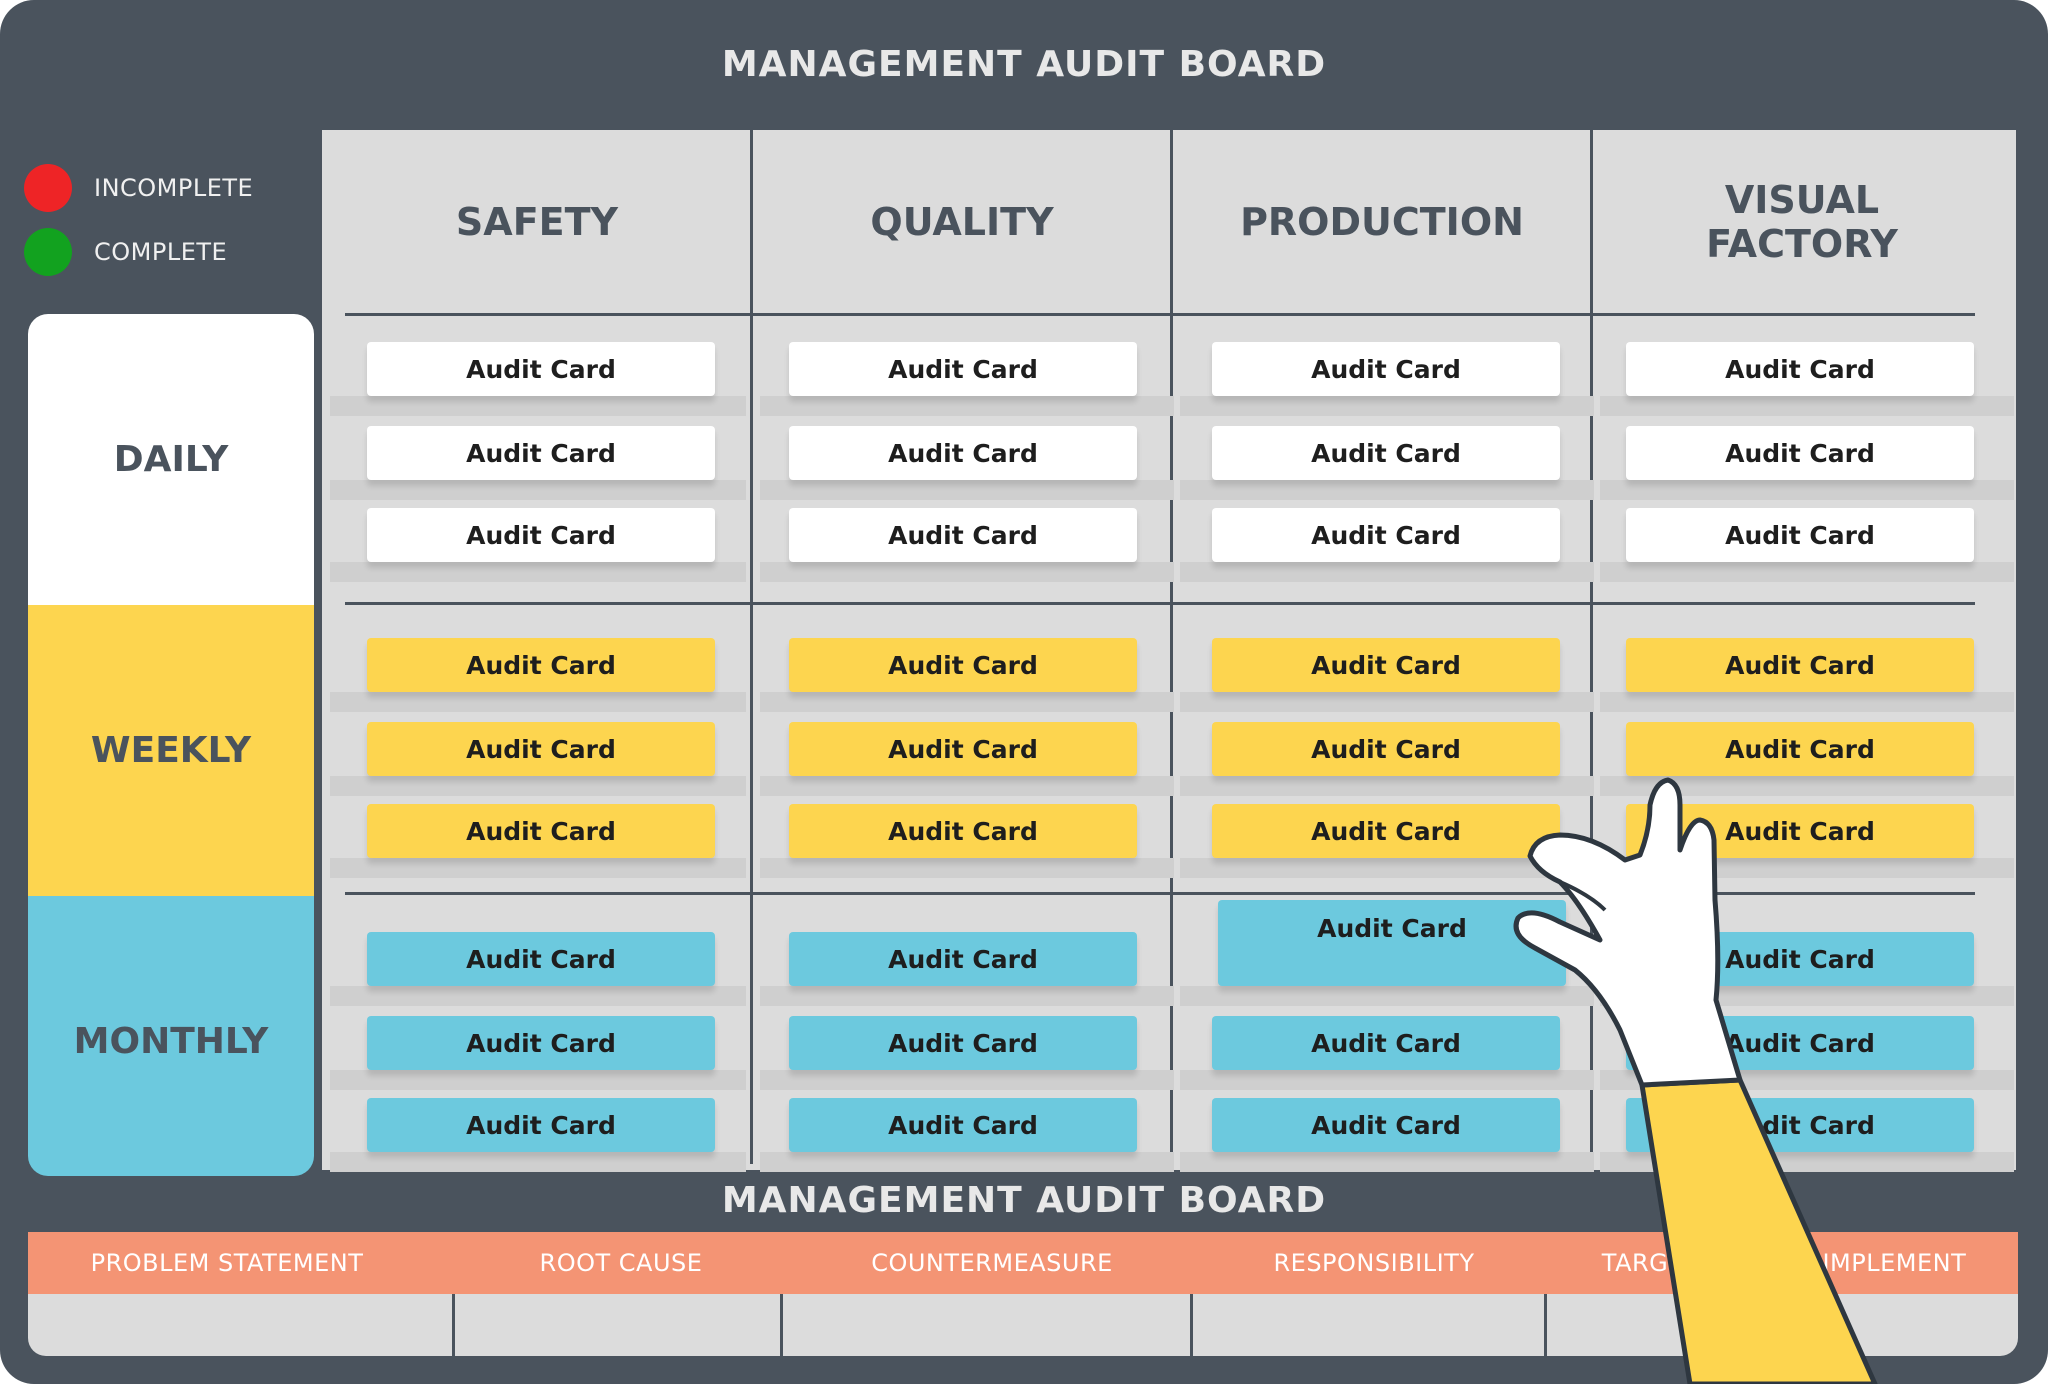 The height and width of the screenshot is (1384, 2048). I want to click on table-header-root-cause: ROOT CAUSE, so click(621, 1263).